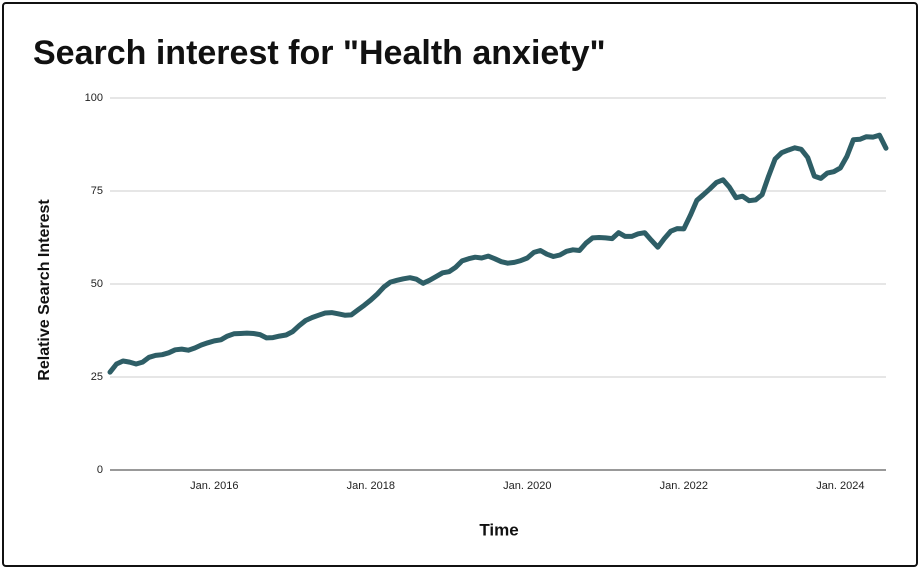  I want to click on y-axis-label: Relative Search Interest, so click(44, 290).